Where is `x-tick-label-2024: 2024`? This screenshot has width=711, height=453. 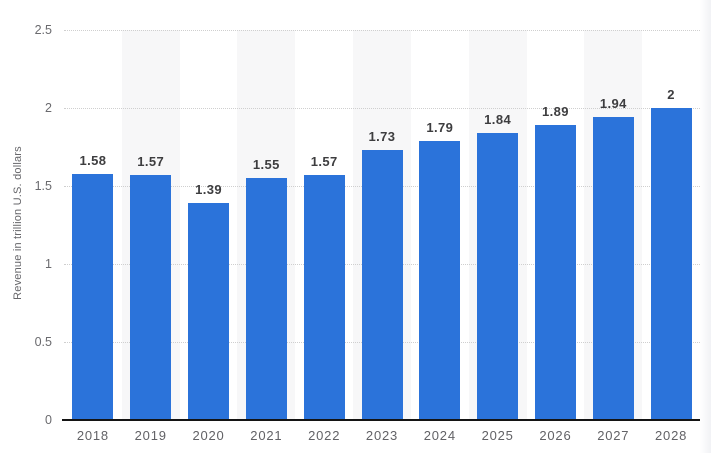 x-tick-label-2024: 2024 is located at coordinates (439, 435).